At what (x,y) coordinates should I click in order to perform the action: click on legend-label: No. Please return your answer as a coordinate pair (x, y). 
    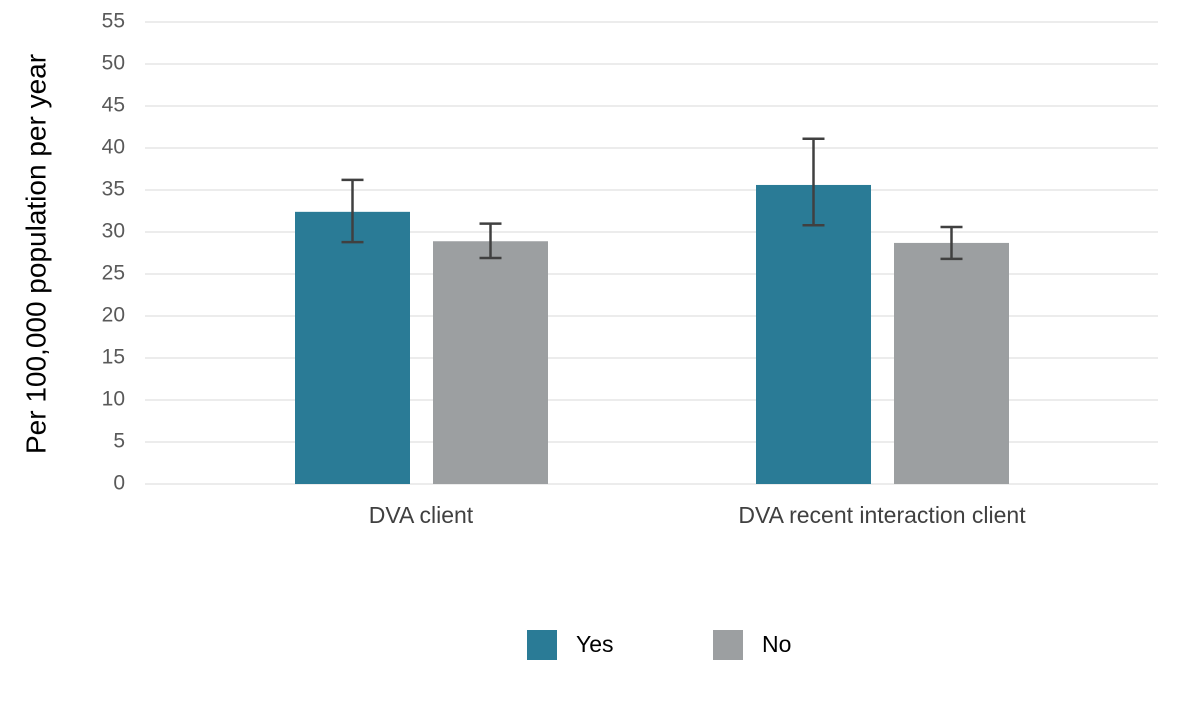
    Looking at the image, I should click on (776, 644).